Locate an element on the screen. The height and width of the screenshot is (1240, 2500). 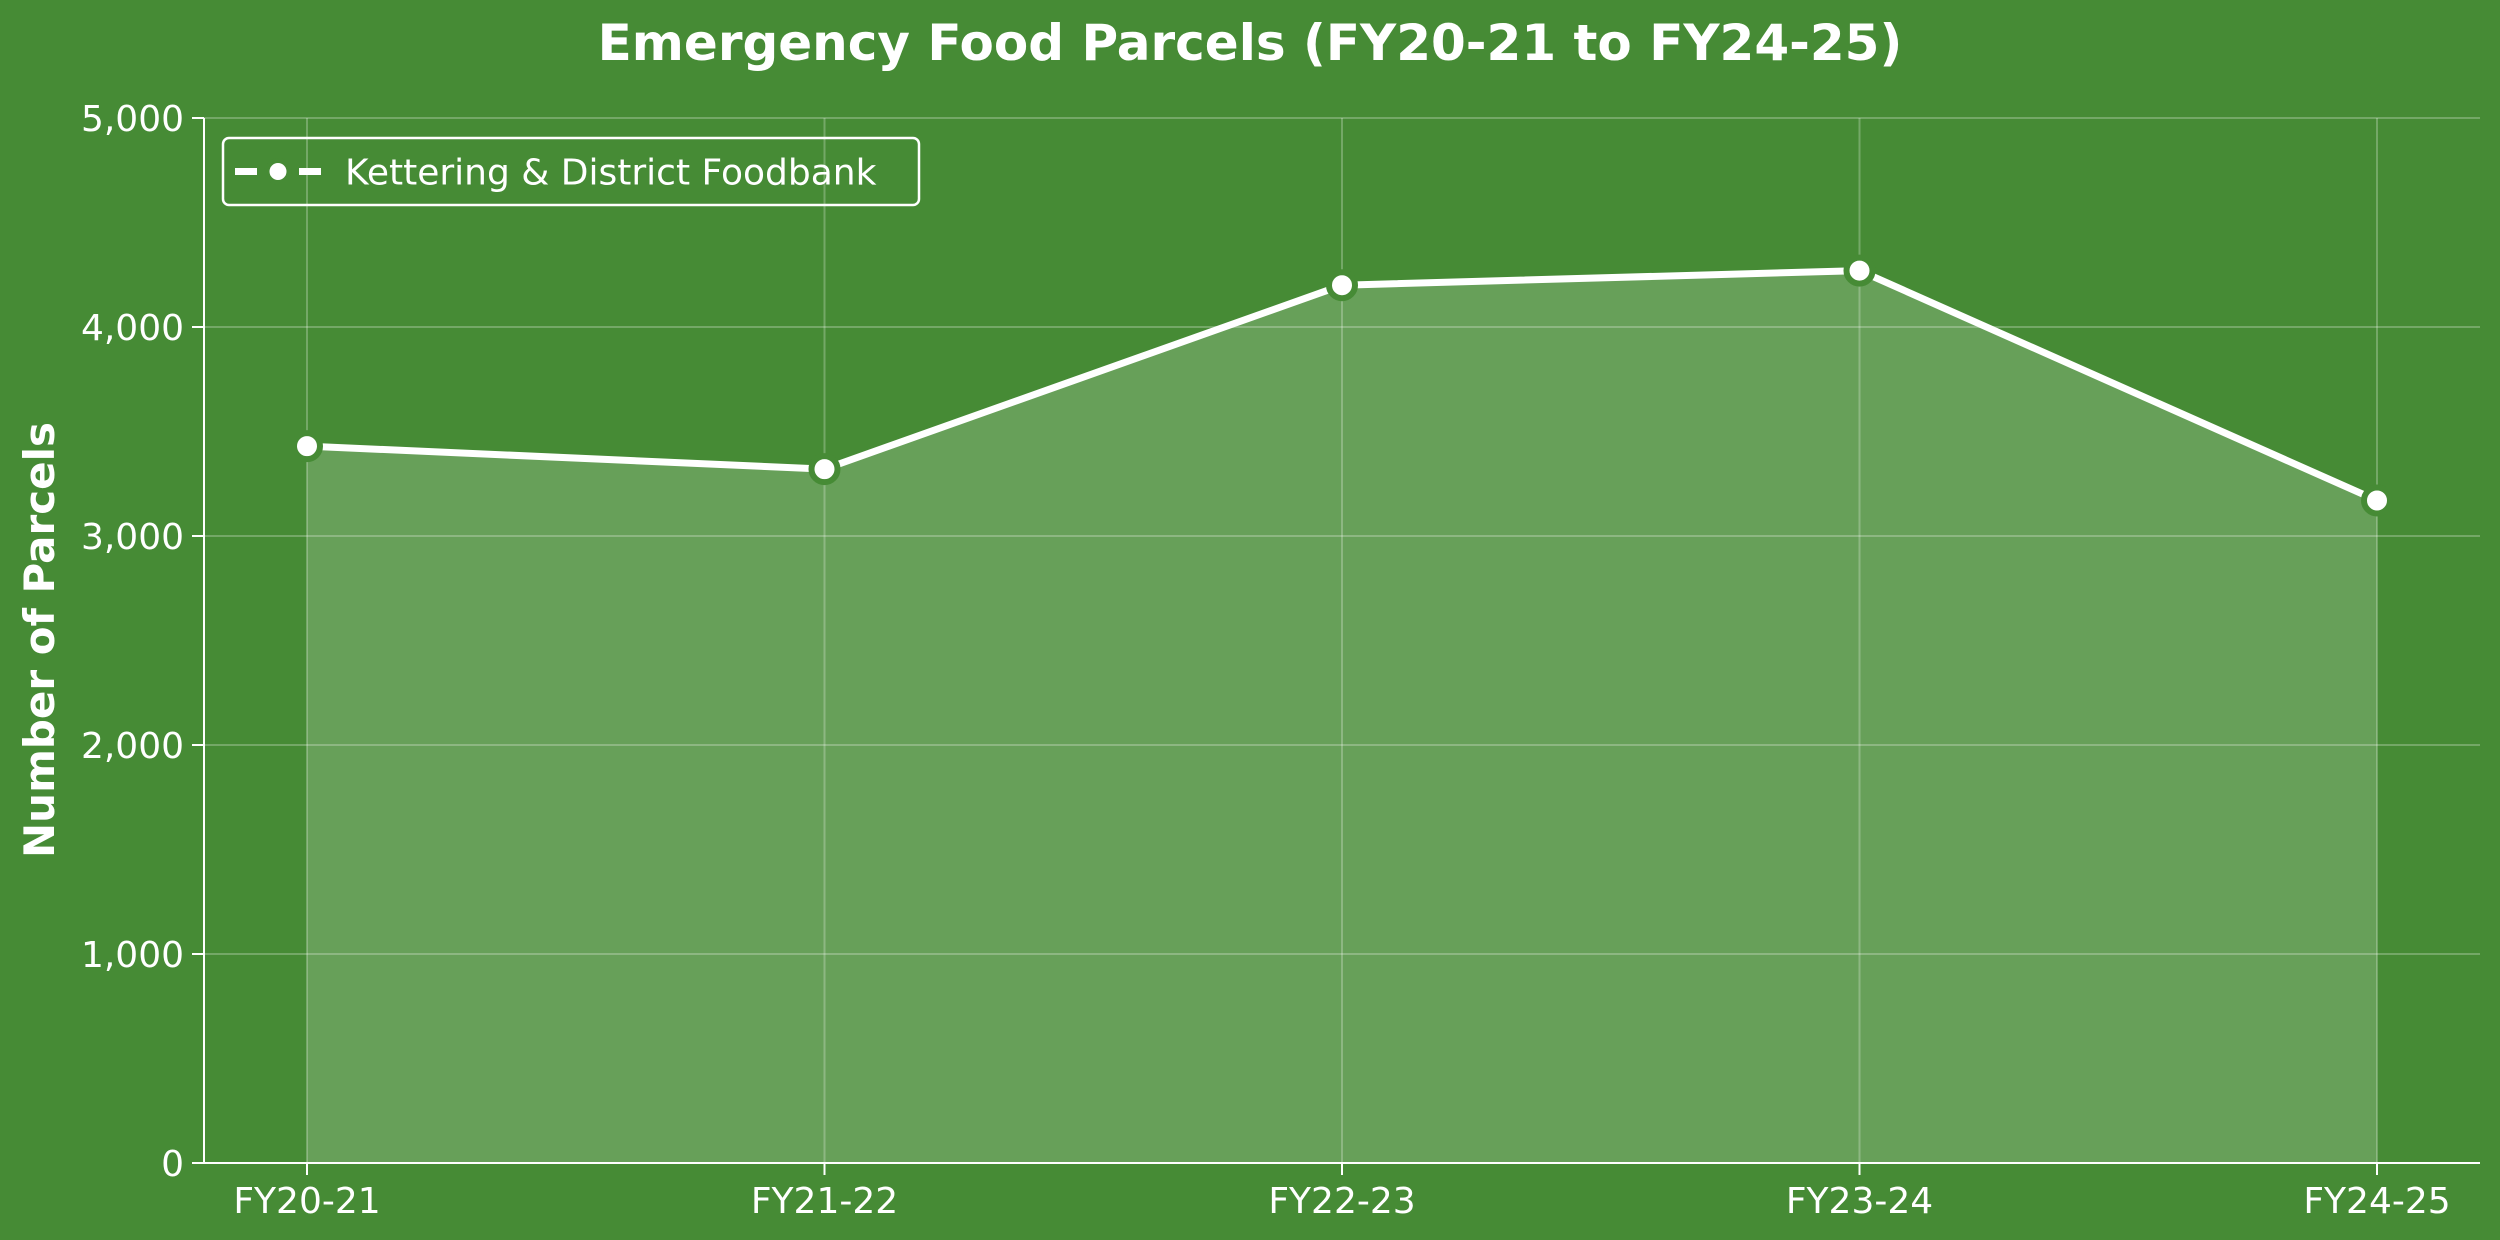
legend-marker-swatch is located at coordinates (278, 171).